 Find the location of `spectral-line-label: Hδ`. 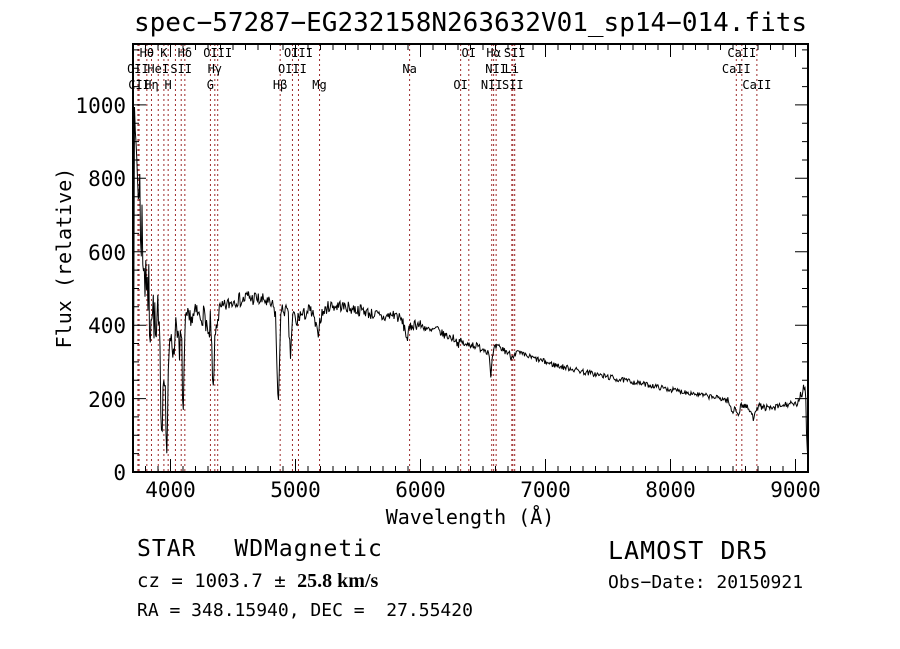

spectral-line-label: Hδ is located at coordinates (185, 53).